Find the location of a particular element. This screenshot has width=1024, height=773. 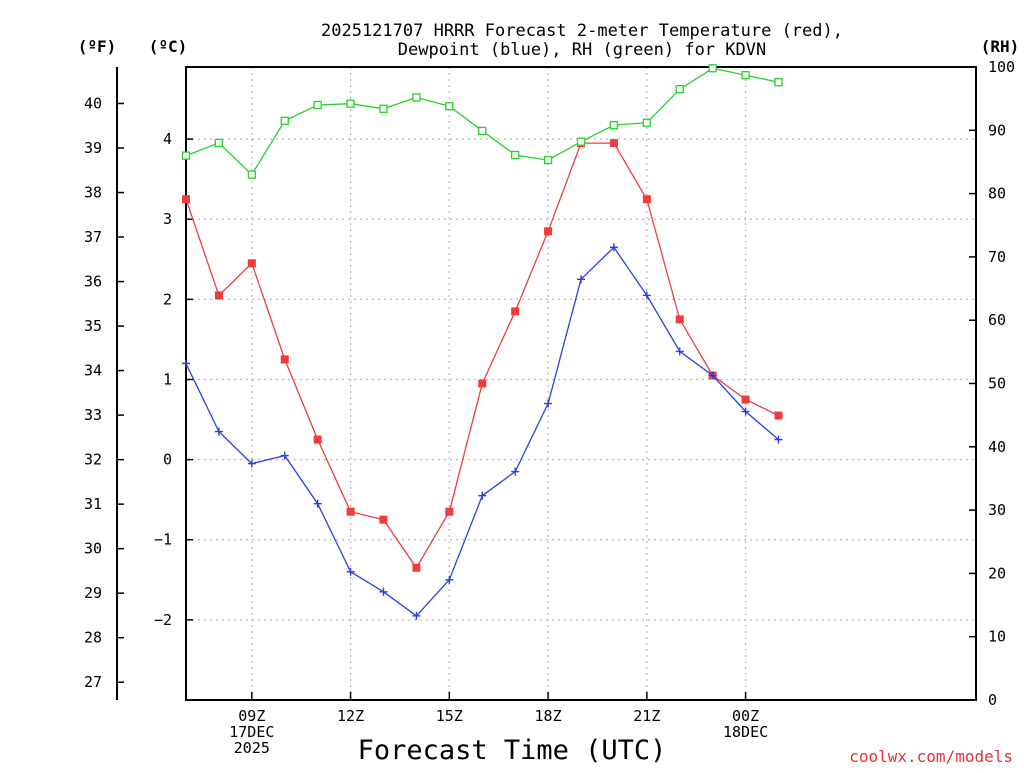

rh-tick-label: 50 is located at coordinates (997, 384).